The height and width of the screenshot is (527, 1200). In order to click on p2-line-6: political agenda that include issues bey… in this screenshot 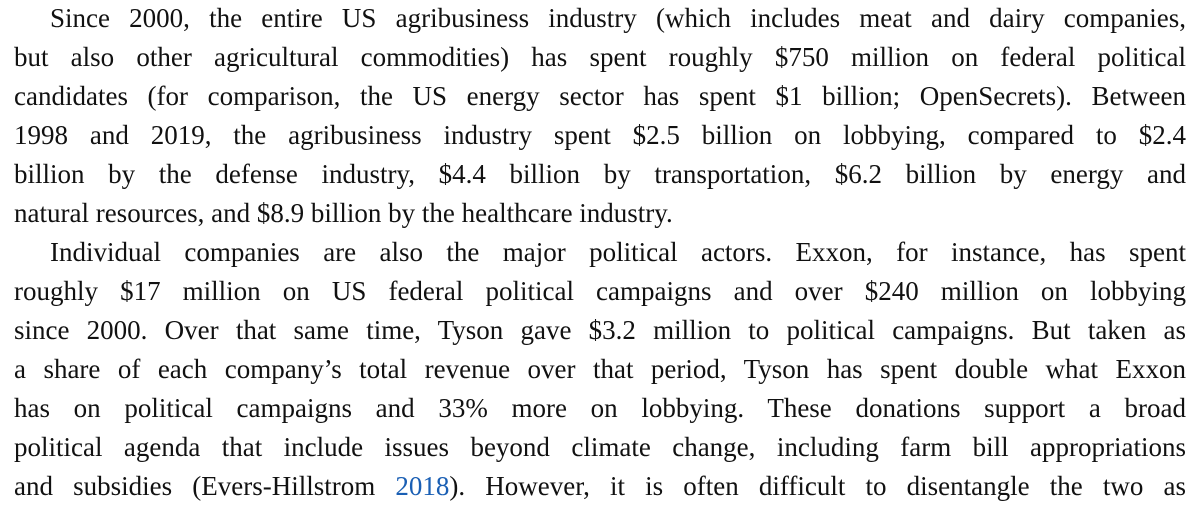, I will do `click(600, 447)`.